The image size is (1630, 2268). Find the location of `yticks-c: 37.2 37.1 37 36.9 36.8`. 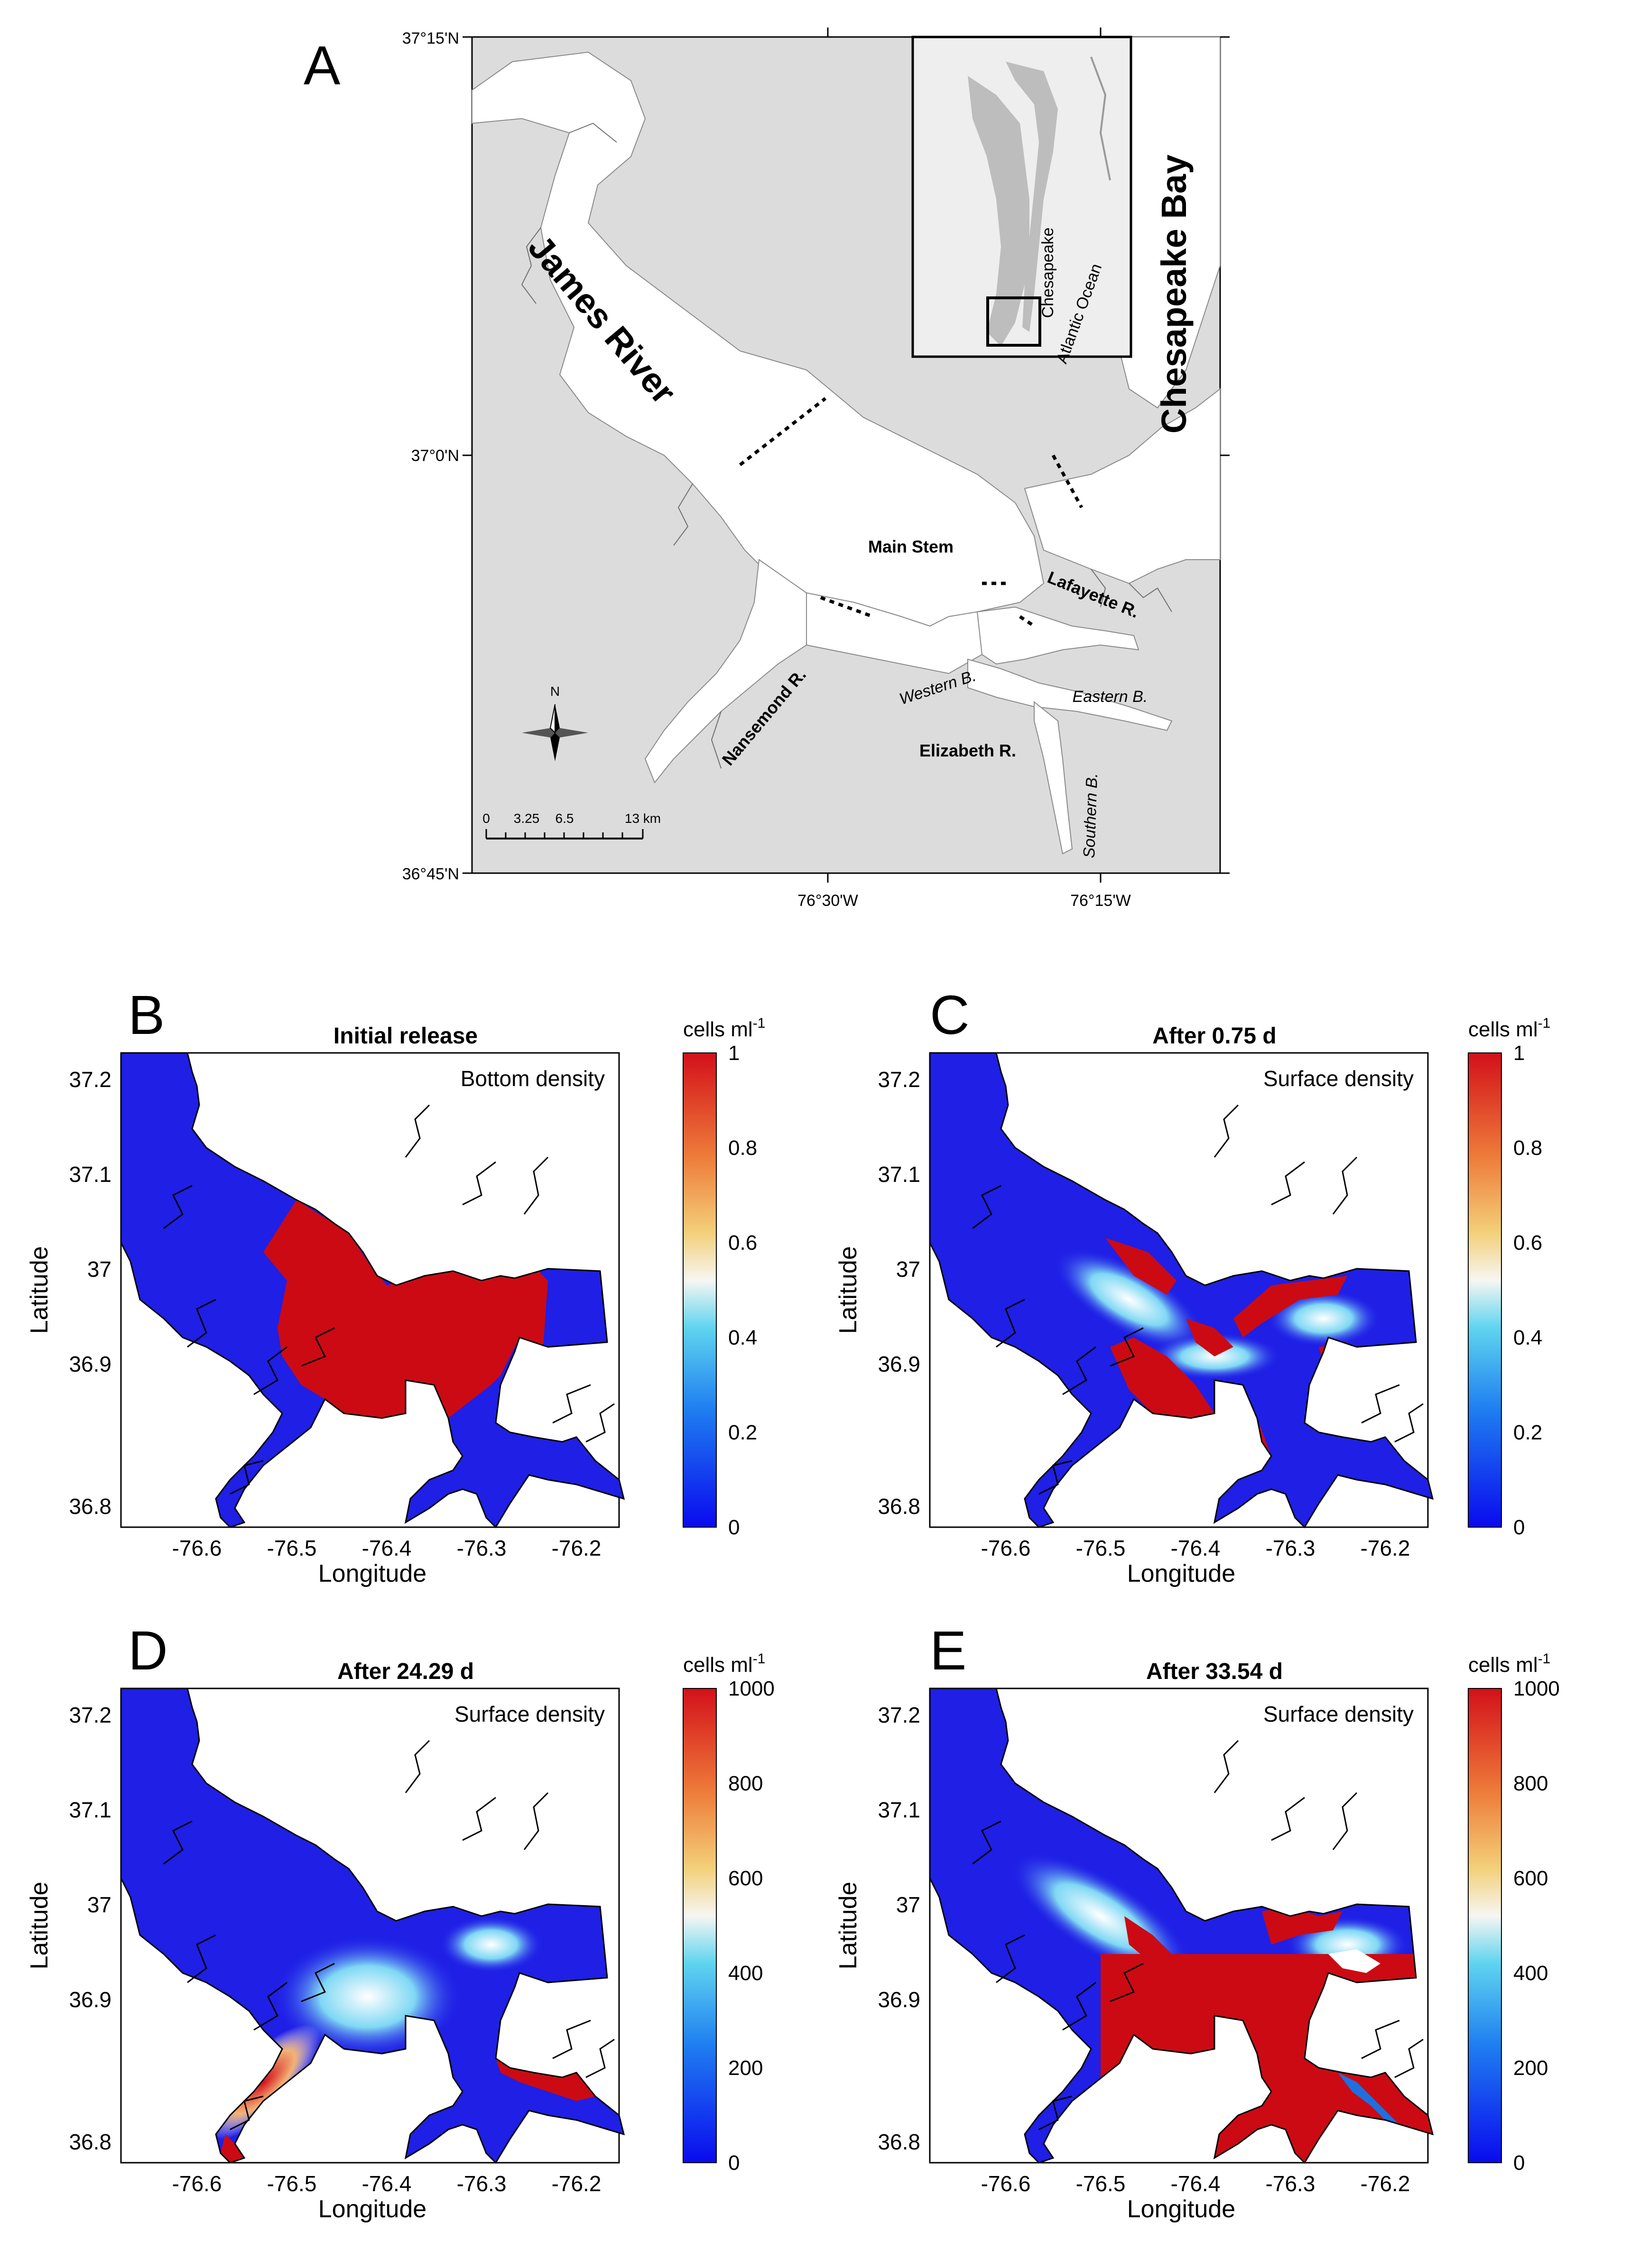

yticks-c: 37.2 37.1 37 36.9 36.8 is located at coordinates (899, 1293).